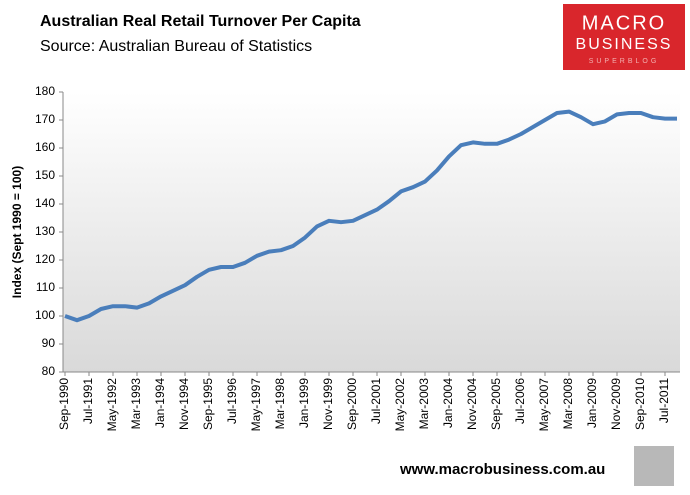 Image resolution: width=690 pixels, height=495 pixels. What do you see at coordinates (49, 371) in the screenshot?
I see `y-tick-label: 80` at bounding box center [49, 371].